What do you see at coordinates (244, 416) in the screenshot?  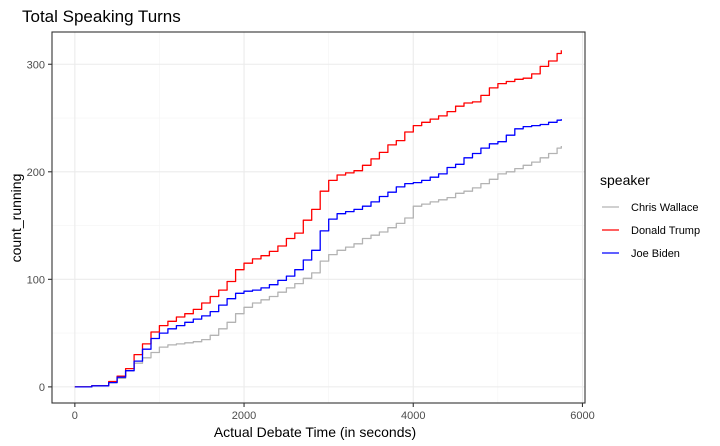 I see `x-tick-label: 2000` at bounding box center [244, 416].